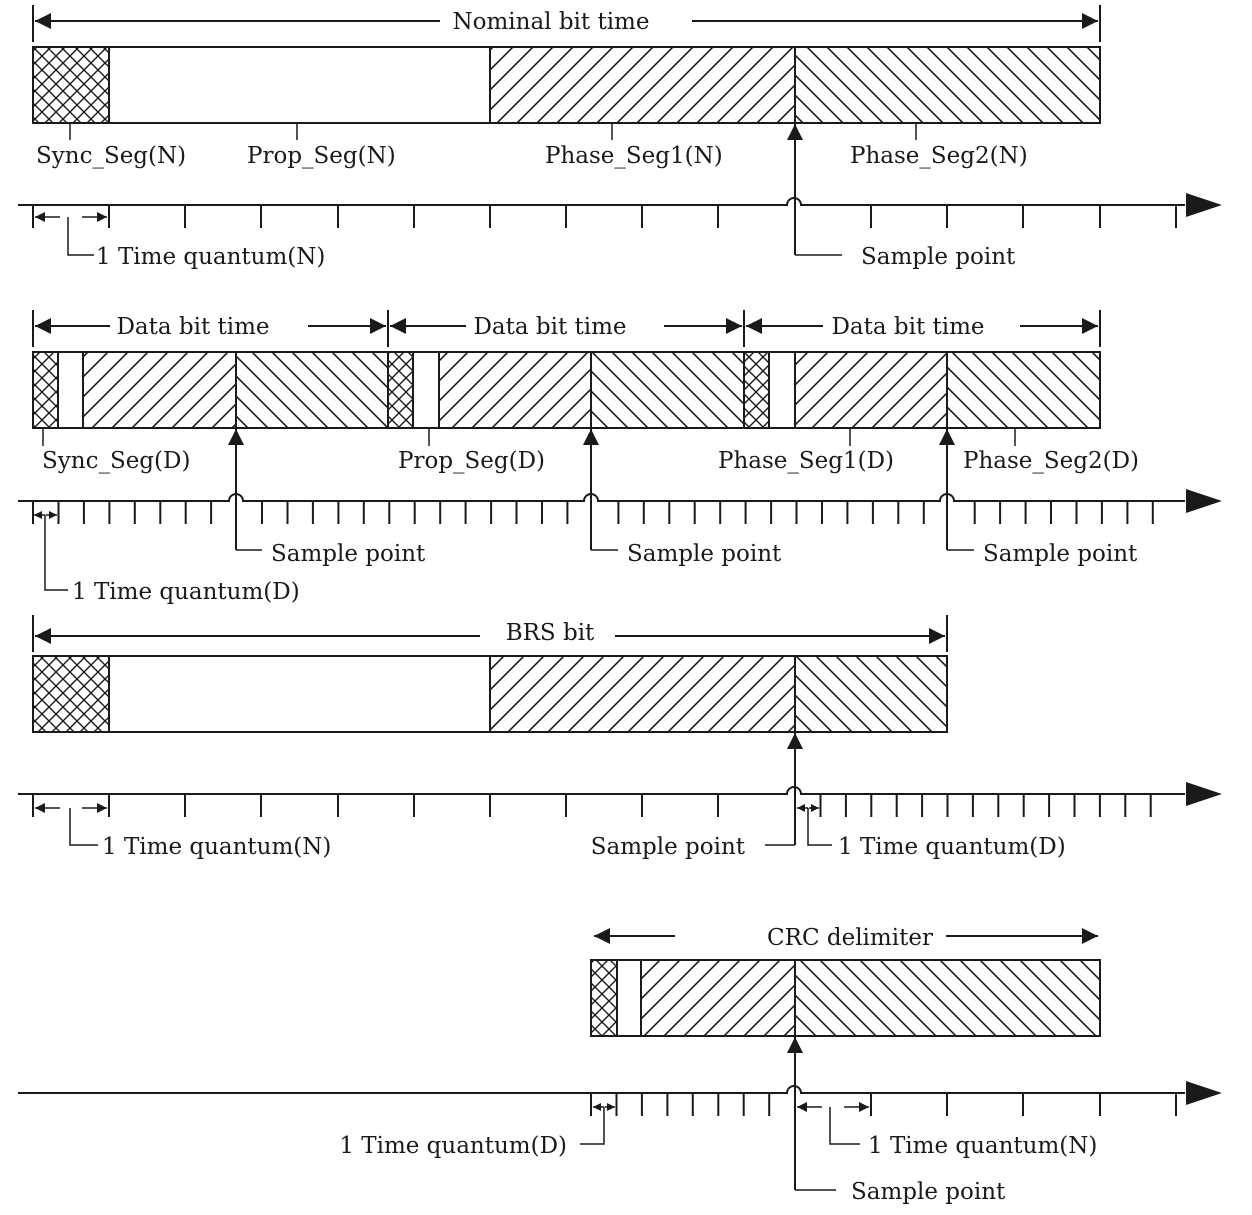 Image resolution: width=1252 pixels, height=1215 pixels. What do you see at coordinates (634, 156) in the screenshot?
I see `phase-seg1-label: Phase_Seg1(N)` at bounding box center [634, 156].